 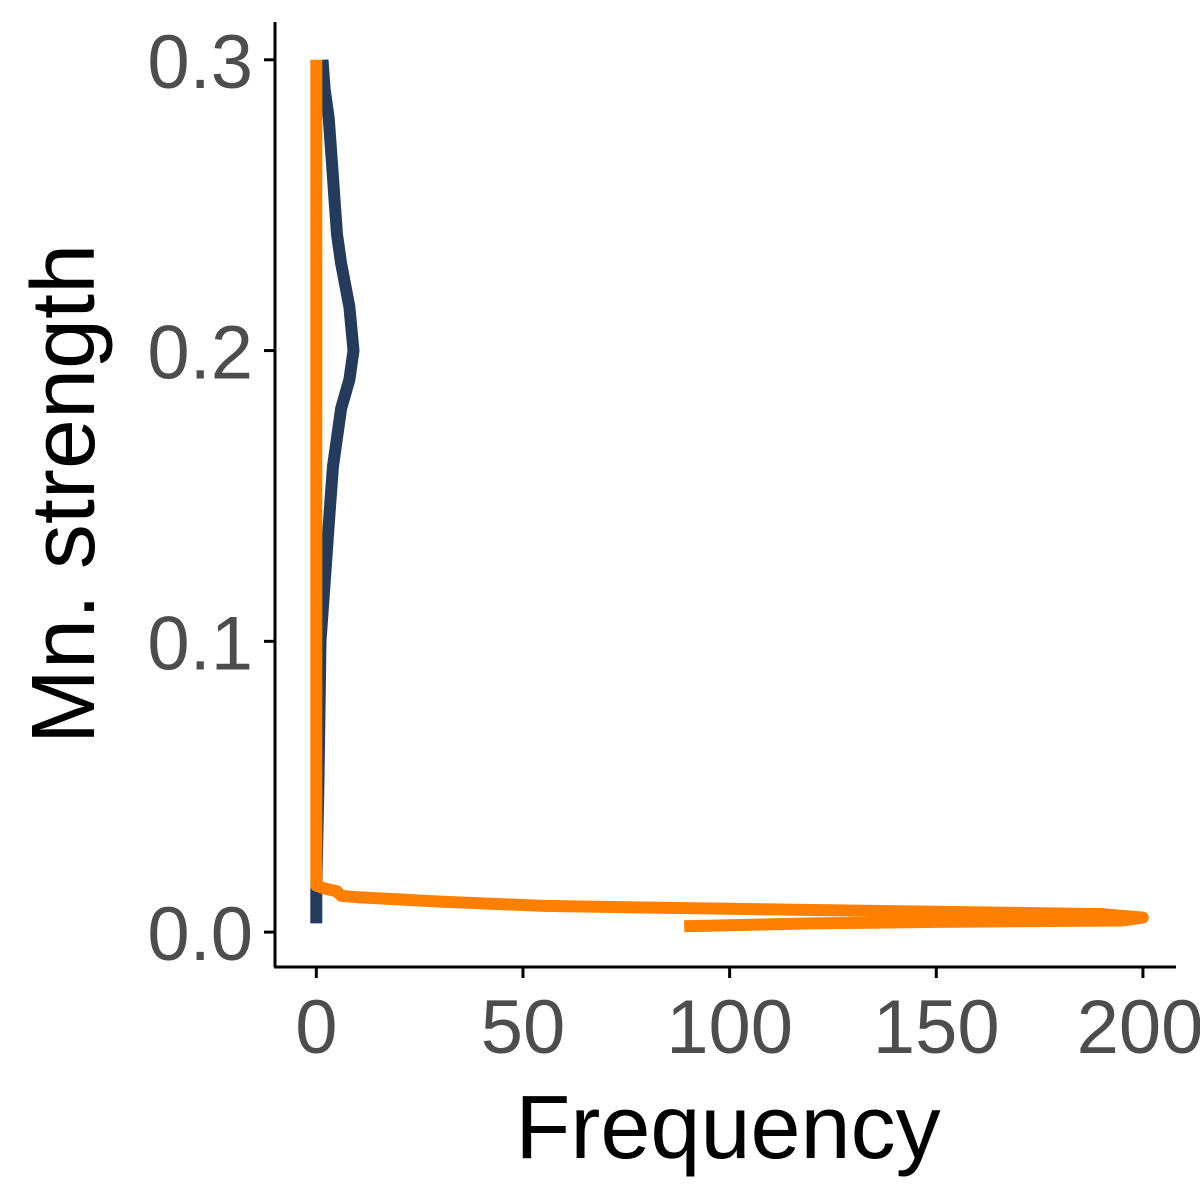 I want to click on x-tick-label: 150, so click(x=936, y=1027).